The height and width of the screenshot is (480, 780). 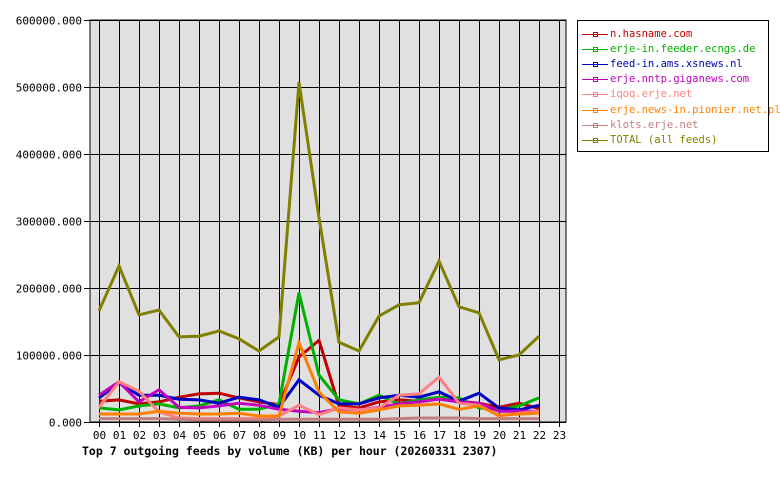 I want to click on legend-label: n.hasname.com, so click(x=651, y=33).